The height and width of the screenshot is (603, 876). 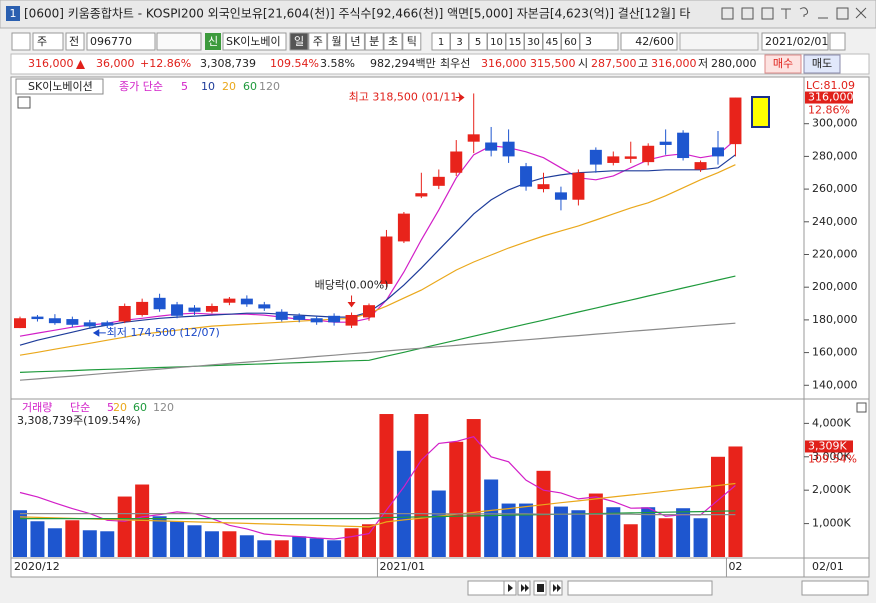 What do you see at coordinates (13, 13) in the screenshot?
I see `window-number-box` at bounding box center [13, 13].